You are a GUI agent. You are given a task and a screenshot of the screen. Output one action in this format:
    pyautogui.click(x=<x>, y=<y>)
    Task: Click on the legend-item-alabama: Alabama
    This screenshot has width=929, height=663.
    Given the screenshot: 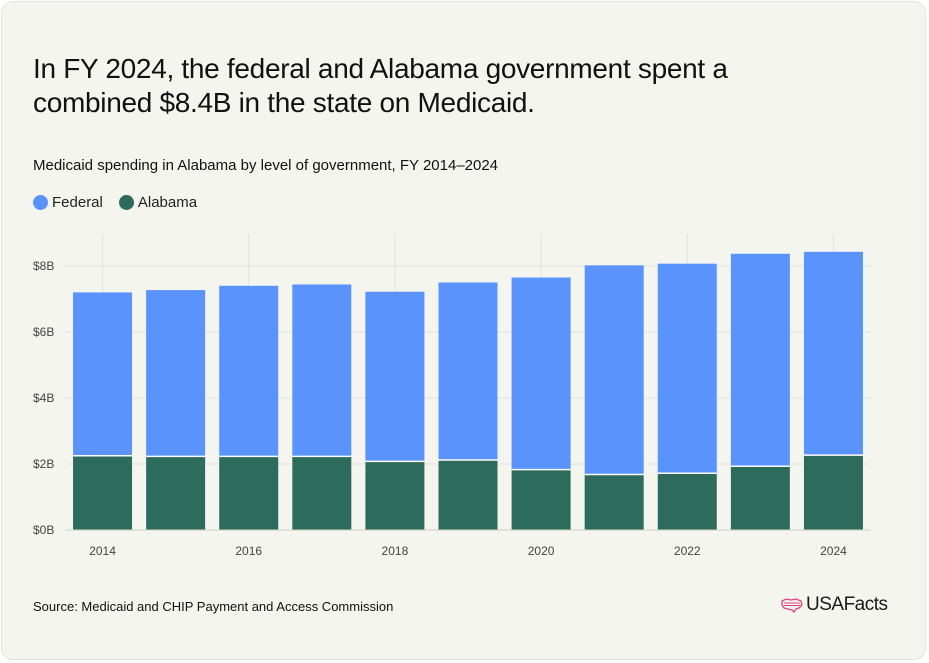 What is the action you would take?
    pyautogui.click(x=158, y=202)
    